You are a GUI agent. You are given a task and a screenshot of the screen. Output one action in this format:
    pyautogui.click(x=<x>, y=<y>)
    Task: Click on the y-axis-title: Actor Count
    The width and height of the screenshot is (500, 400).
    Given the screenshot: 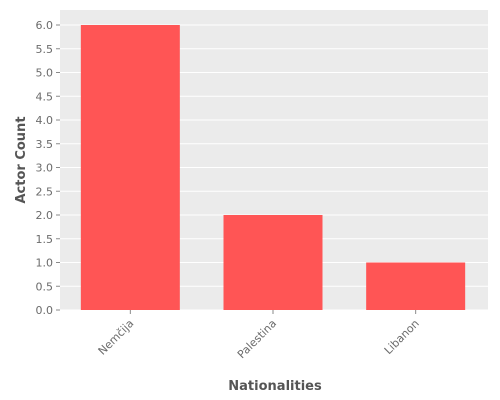 What is the action you would take?
    pyautogui.click(x=21, y=159)
    